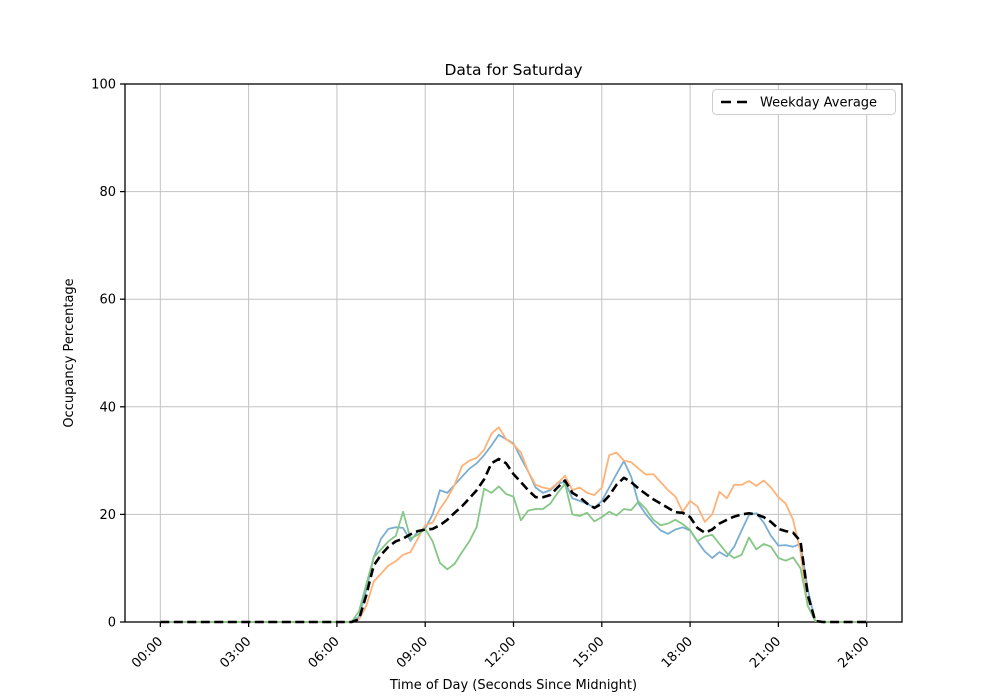  What do you see at coordinates (107, 300) in the screenshot?
I see `y-tick-label: 60` at bounding box center [107, 300].